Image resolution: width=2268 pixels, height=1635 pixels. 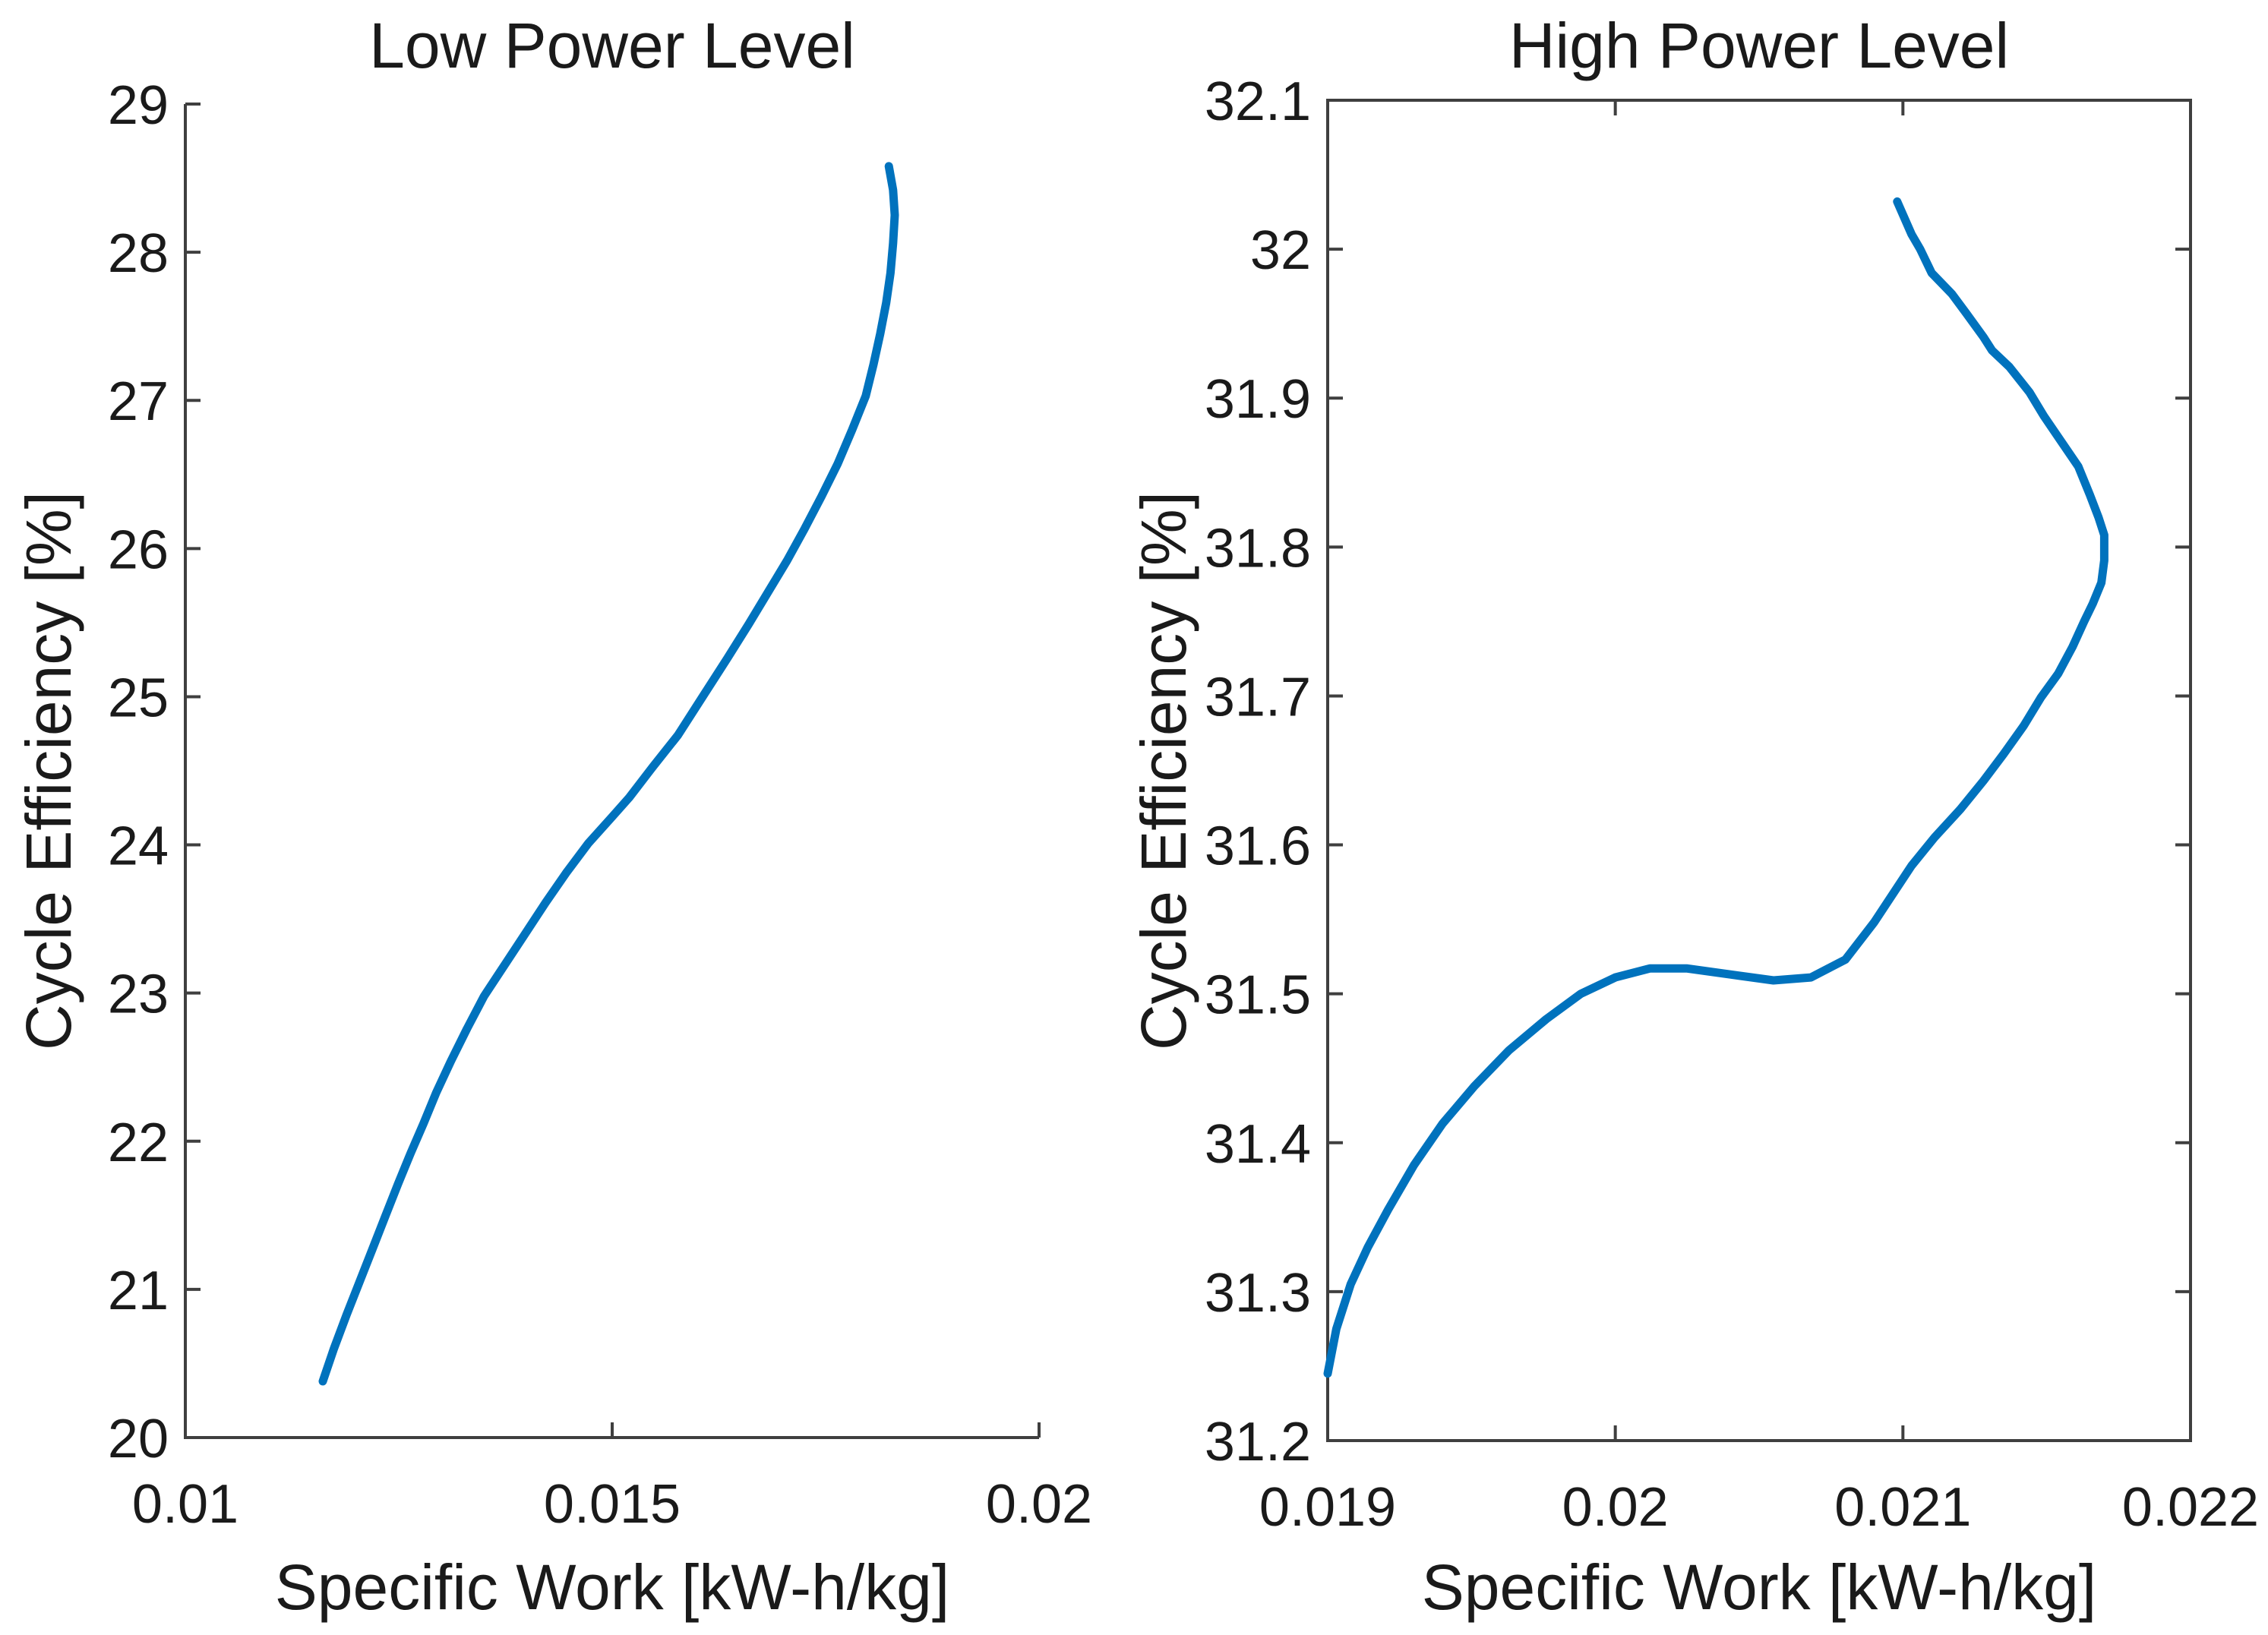 What do you see at coordinates (1163, 771) in the screenshot?
I see `ylabel-high-power: Cycle Efficiency [%]` at bounding box center [1163, 771].